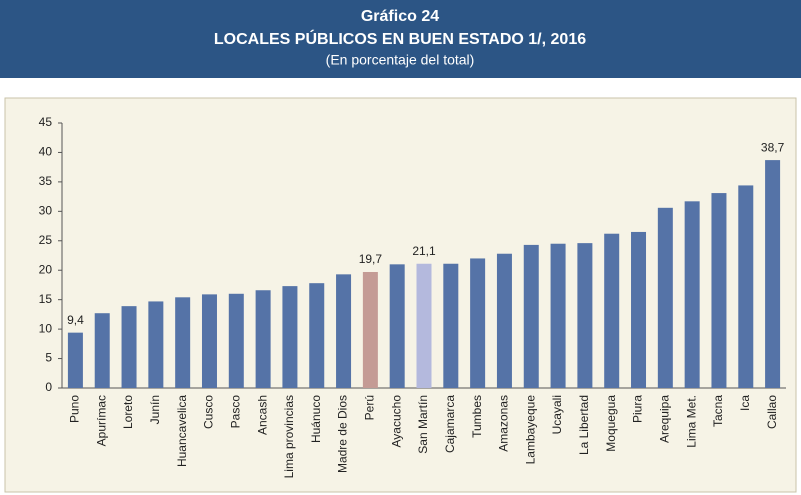 The image size is (801, 495). What do you see at coordinates (46, 152) in the screenshot?
I see `y-tick-label: 40` at bounding box center [46, 152].